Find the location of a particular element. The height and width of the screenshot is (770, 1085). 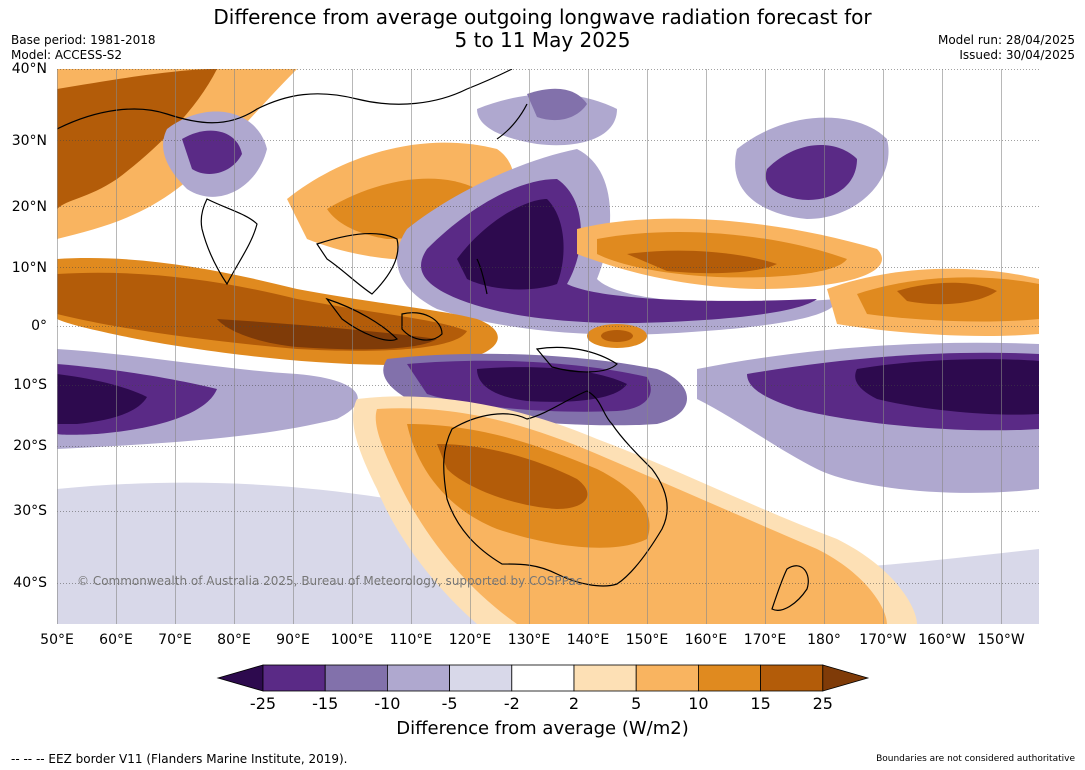

lon-label-170w: 170°W is located at coordinates (883, 640).